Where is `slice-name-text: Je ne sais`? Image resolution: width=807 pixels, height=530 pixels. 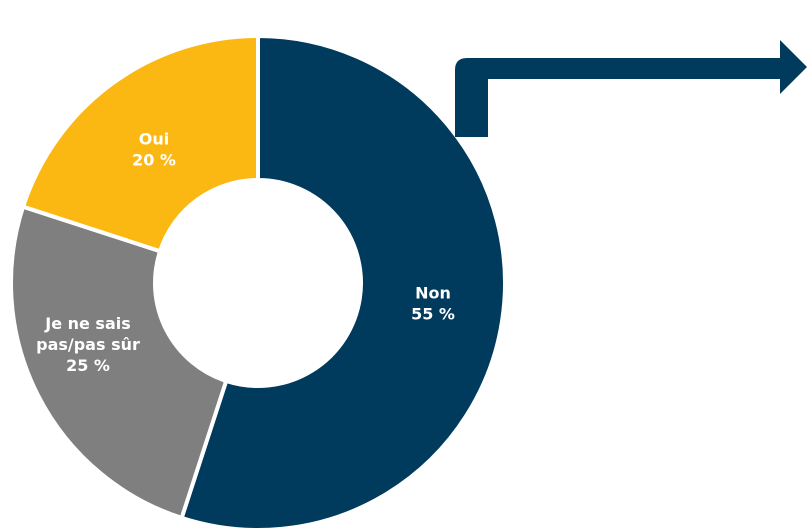 slice-name-text: Je ne sais is located at coordinates (87, 323).